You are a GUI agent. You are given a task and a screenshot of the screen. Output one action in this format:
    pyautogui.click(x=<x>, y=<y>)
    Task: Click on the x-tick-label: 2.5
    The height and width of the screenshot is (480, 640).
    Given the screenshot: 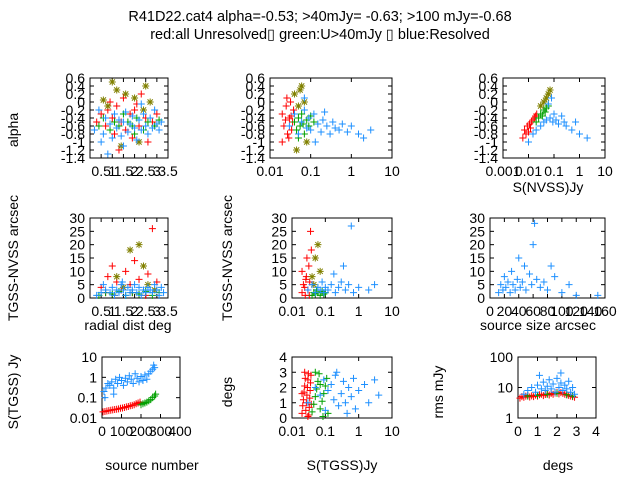 What is the action you would take?
    pyautogui.click(x=146, y=311)
    